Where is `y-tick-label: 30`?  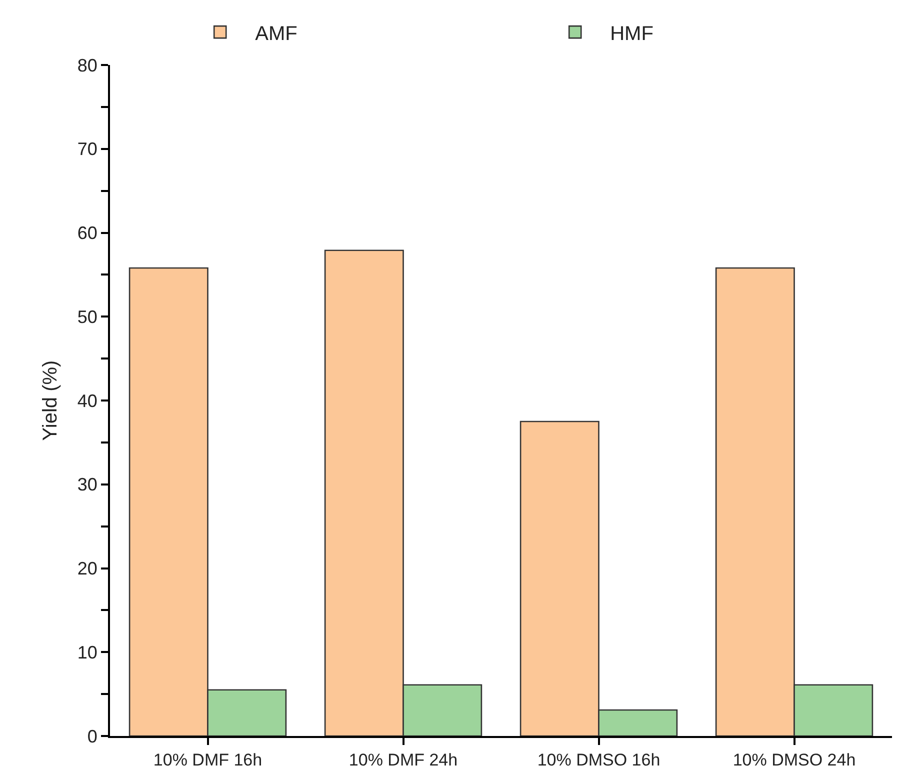 y-tick-label: 30 is located at coordinates (87, 484).